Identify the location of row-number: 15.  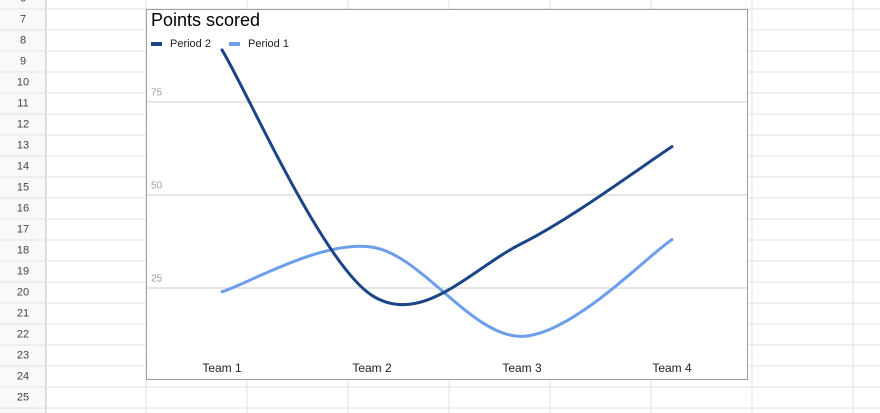
(23, 187).